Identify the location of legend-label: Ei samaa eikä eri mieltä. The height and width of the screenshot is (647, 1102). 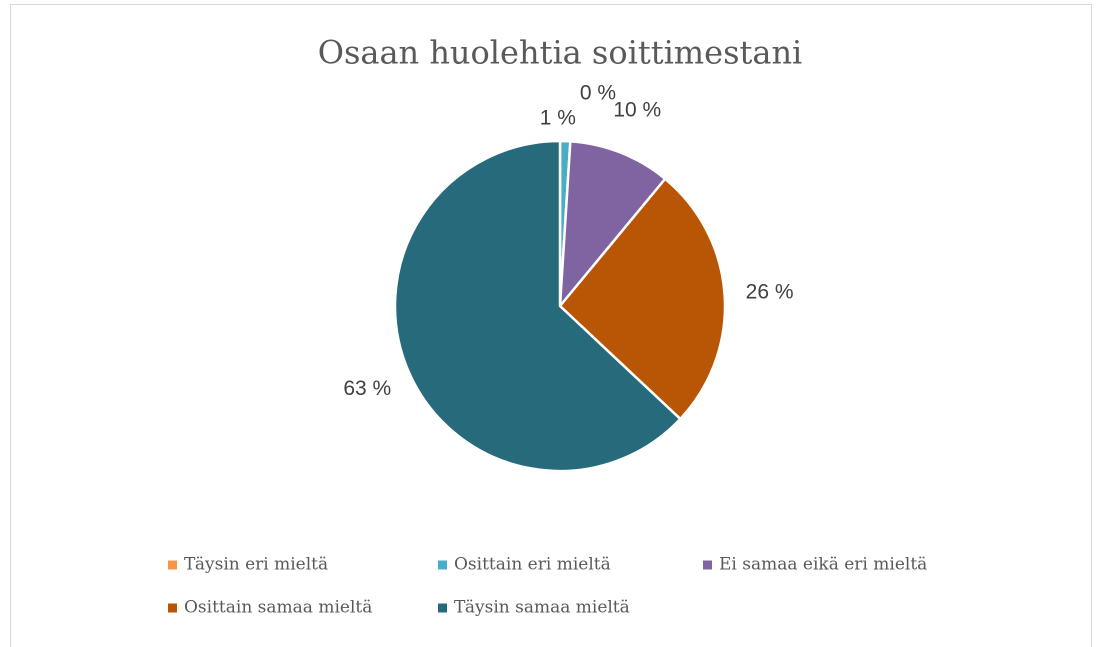
(823, 565).